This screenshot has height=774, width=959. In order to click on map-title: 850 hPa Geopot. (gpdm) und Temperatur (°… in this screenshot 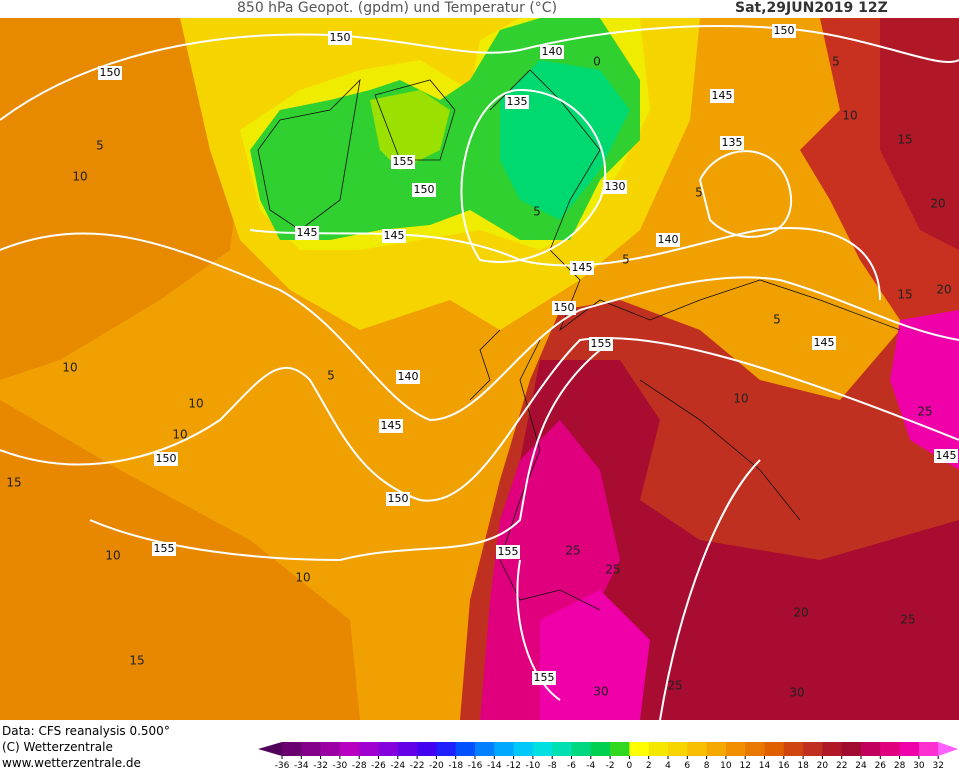, I will do `click(397, 8)`.